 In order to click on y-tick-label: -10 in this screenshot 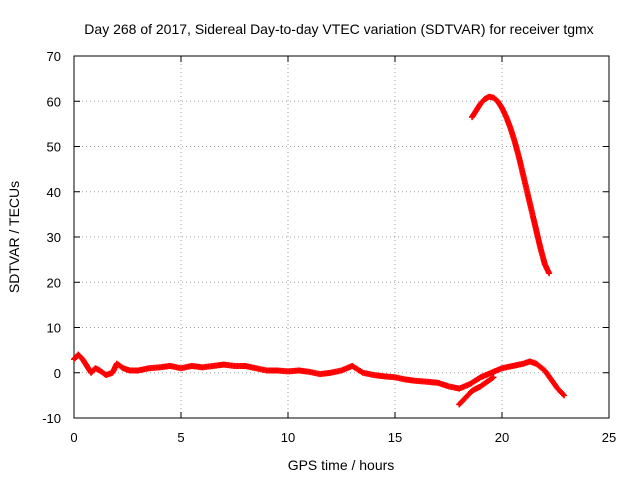, I will do `click(51, 418)`.